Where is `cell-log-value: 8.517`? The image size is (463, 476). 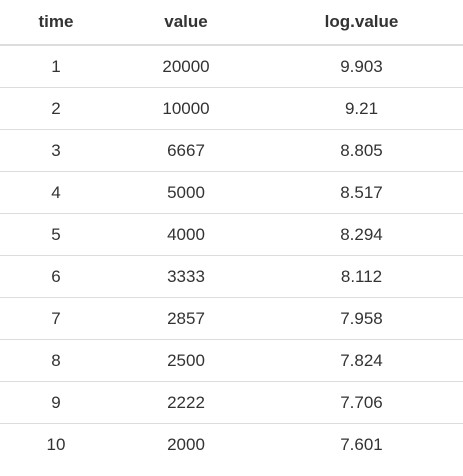 cell-log-value: 8.517 is located at coordinates (361, 192).